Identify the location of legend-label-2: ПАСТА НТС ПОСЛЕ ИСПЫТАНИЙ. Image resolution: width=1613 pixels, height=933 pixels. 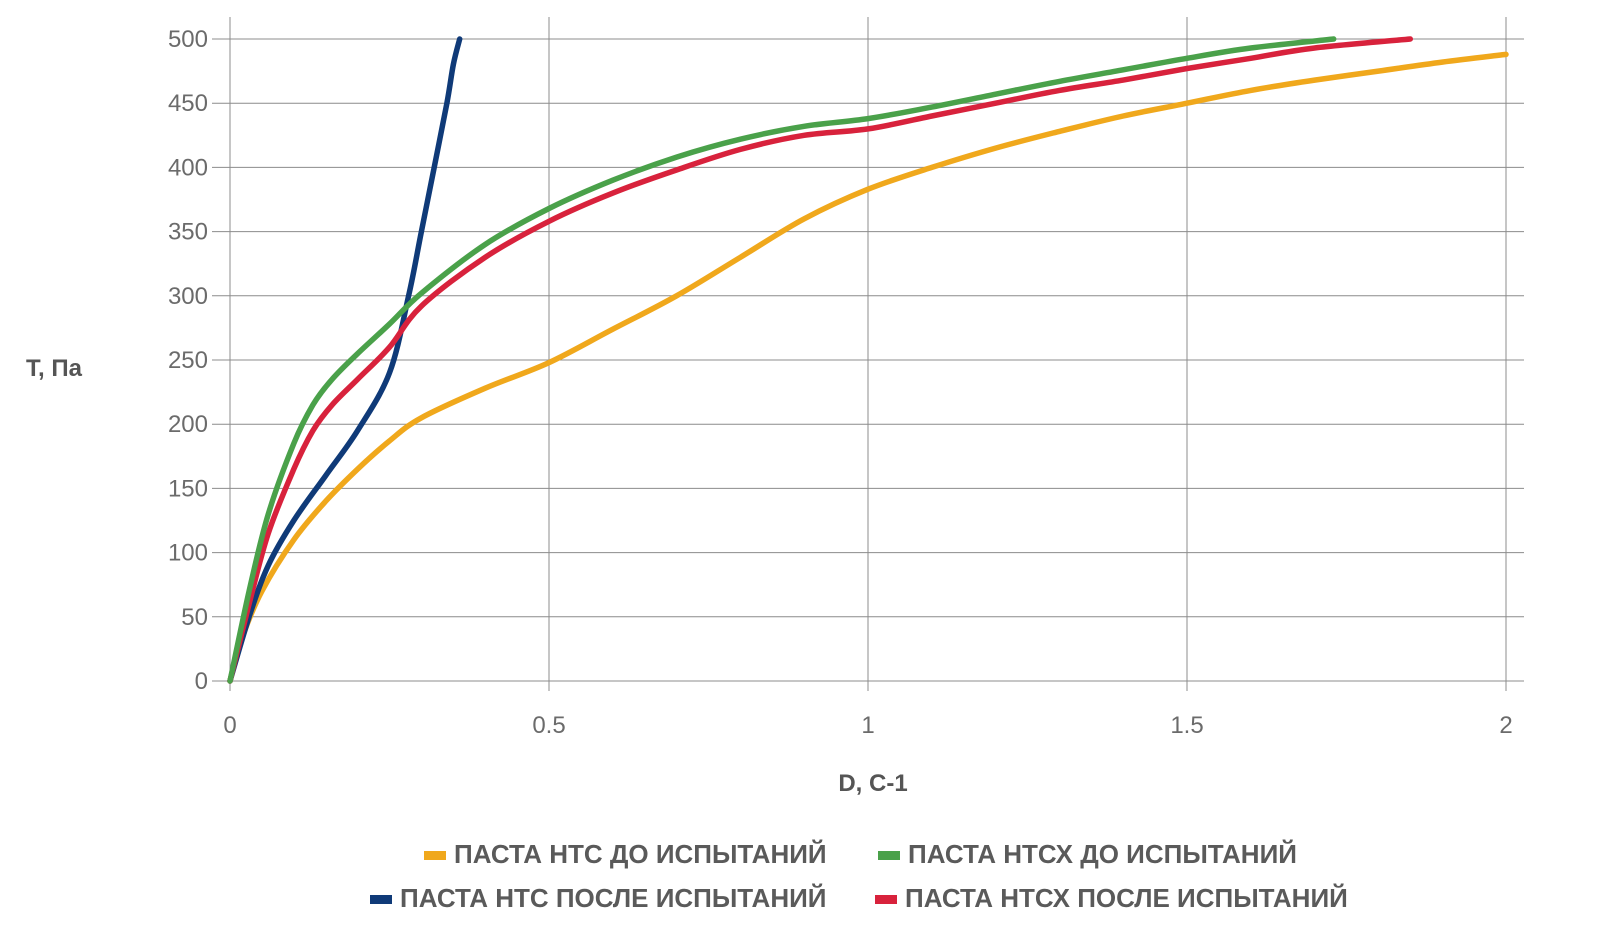
(613, 898).